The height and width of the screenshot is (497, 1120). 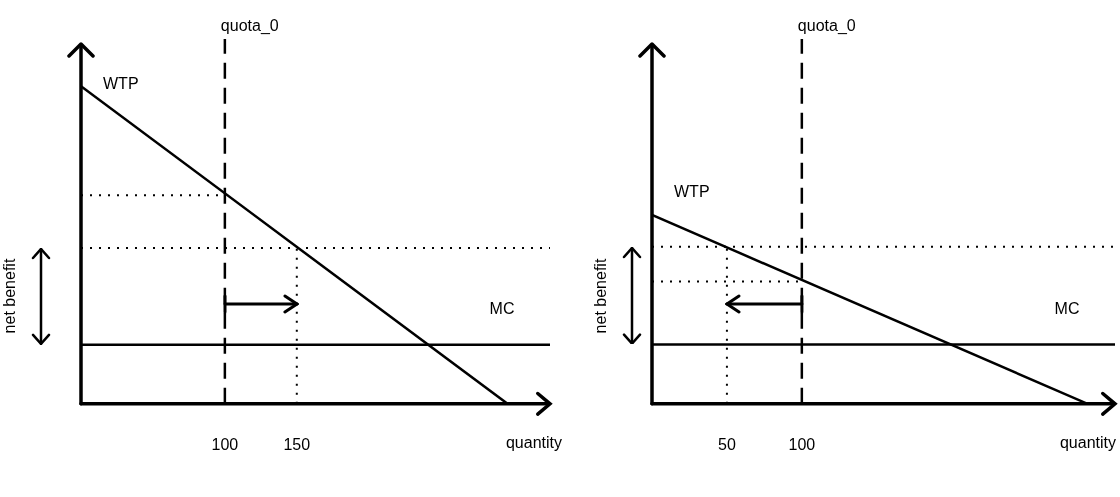 What do you see at coordinates (297, 444) in the screenshot?
I see `x-tick-label: 150` at bounding box center [297, 444].